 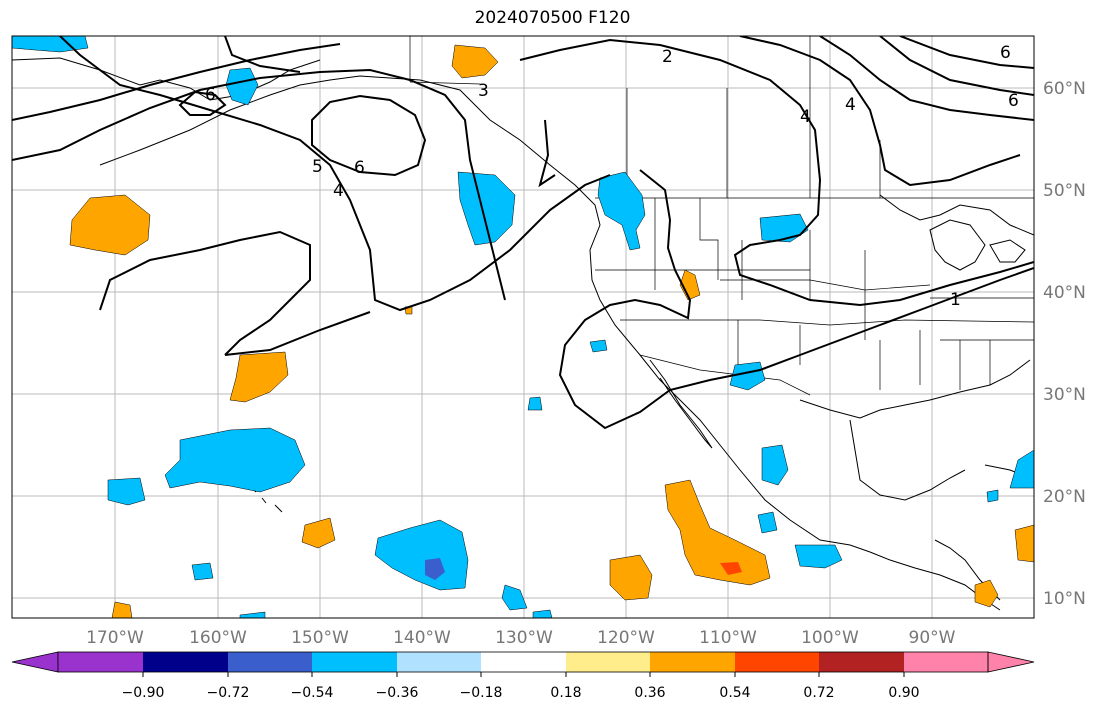 I want to click on colorbar-tick-label: −0.18, so click(x=481, y=693).